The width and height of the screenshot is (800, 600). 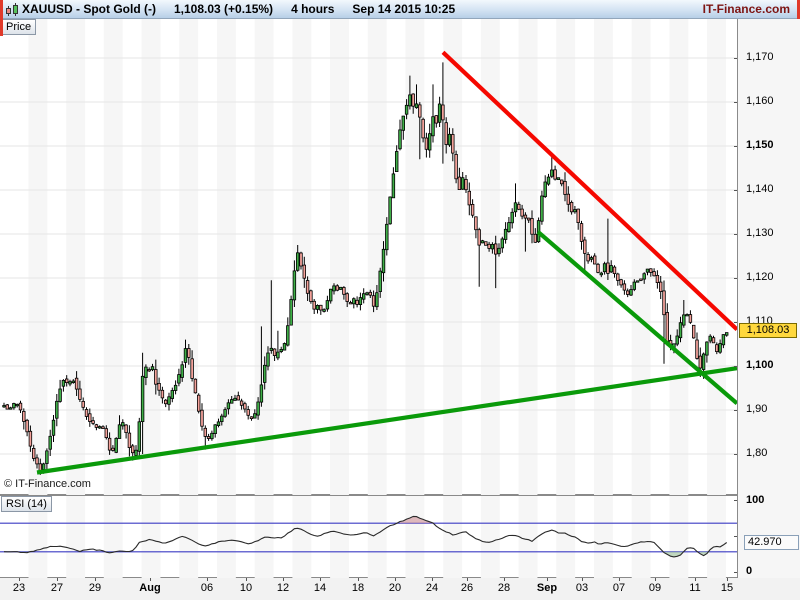 I want to click on rsi-plot, so click(x=369, y=537).